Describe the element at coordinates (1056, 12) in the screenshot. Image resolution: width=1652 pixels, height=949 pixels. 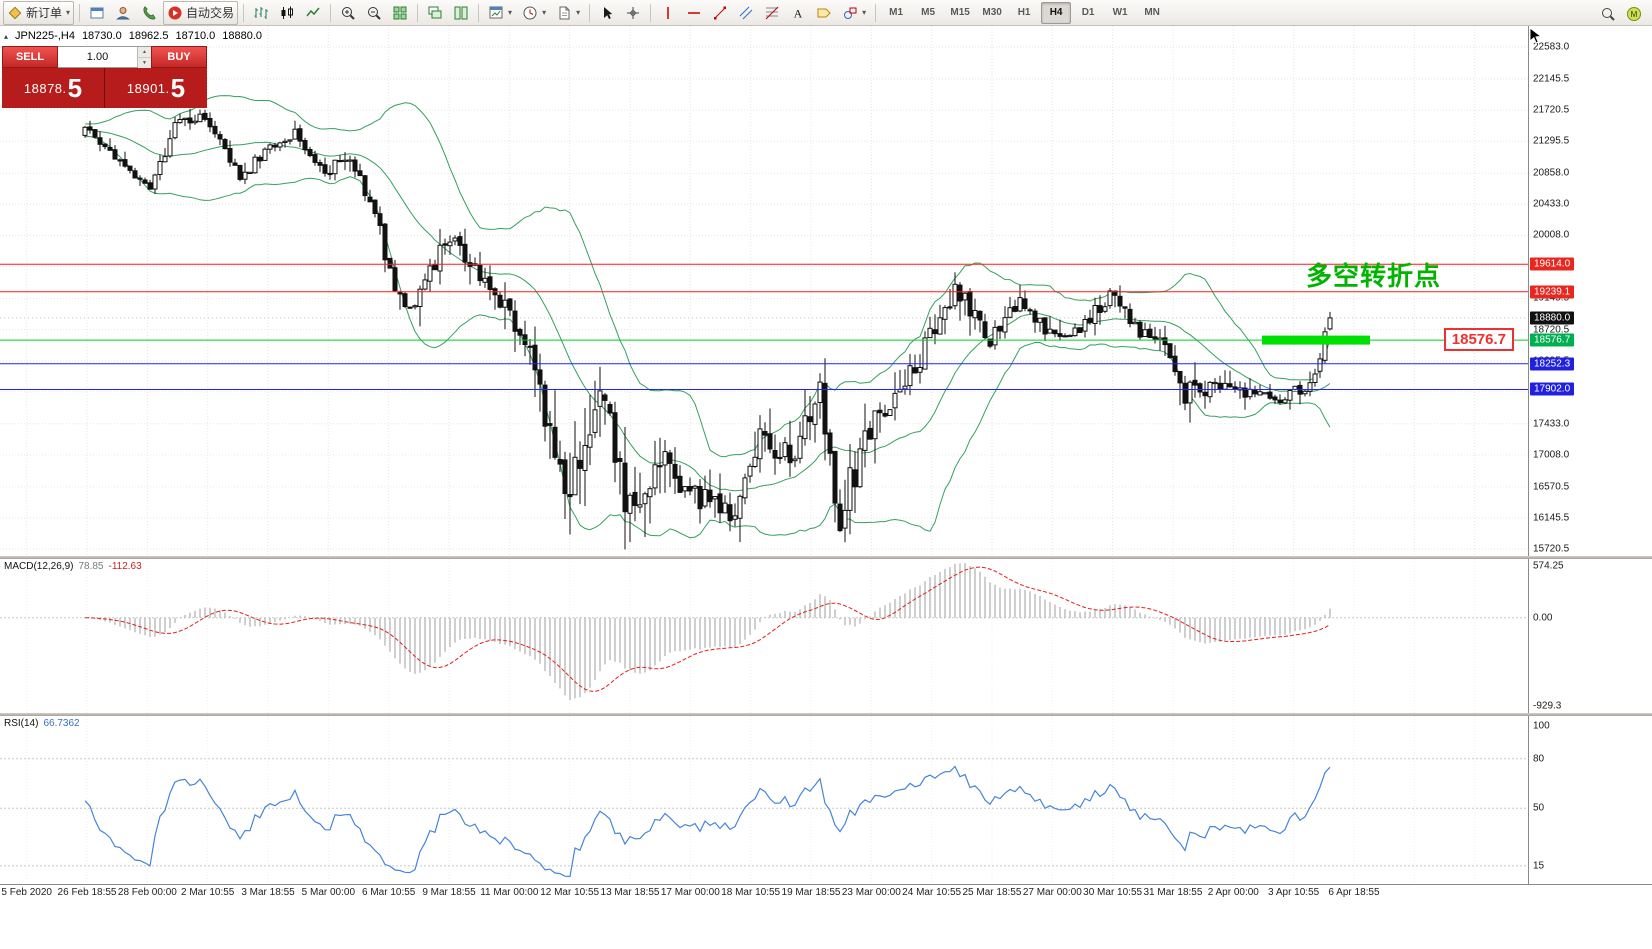
I see `timeframe-h4-button: H4` at that location.